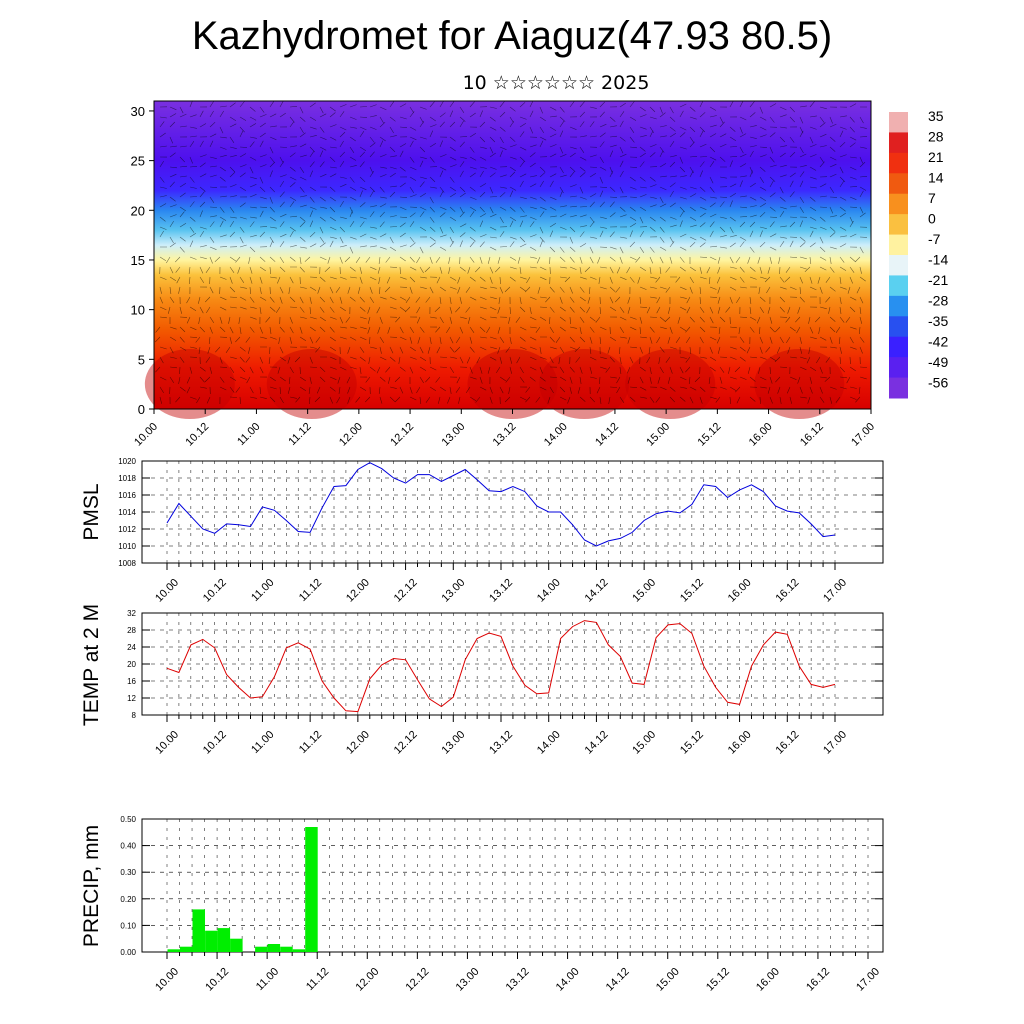  What do you see at coordinates (91, 886) in the screenshot?
I see `y-axis-title: PRECIP, mm` at bounding box center [91, 886].